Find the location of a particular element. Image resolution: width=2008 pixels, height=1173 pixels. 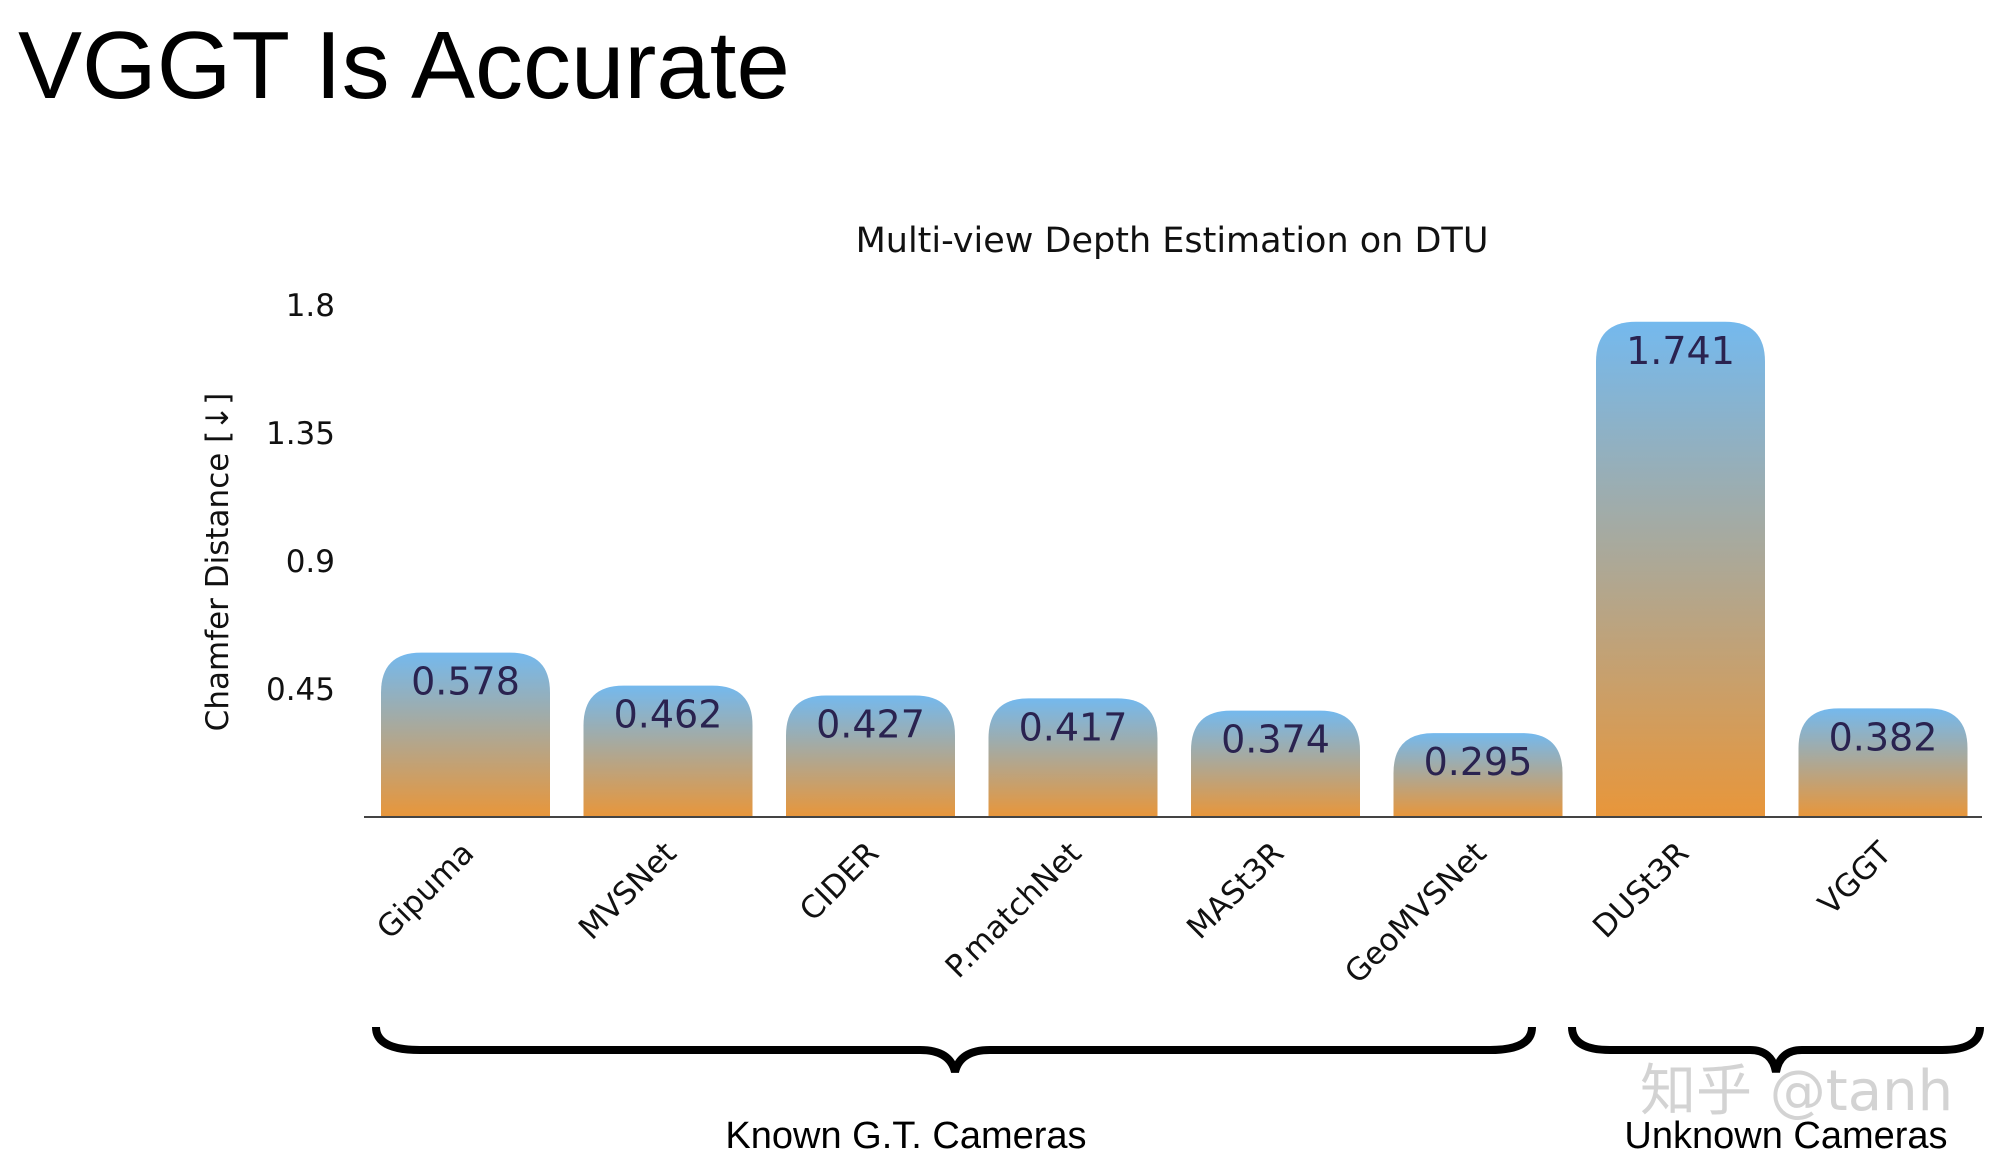

y-tick-label: 1.8 is located at coordinates (310, 306).